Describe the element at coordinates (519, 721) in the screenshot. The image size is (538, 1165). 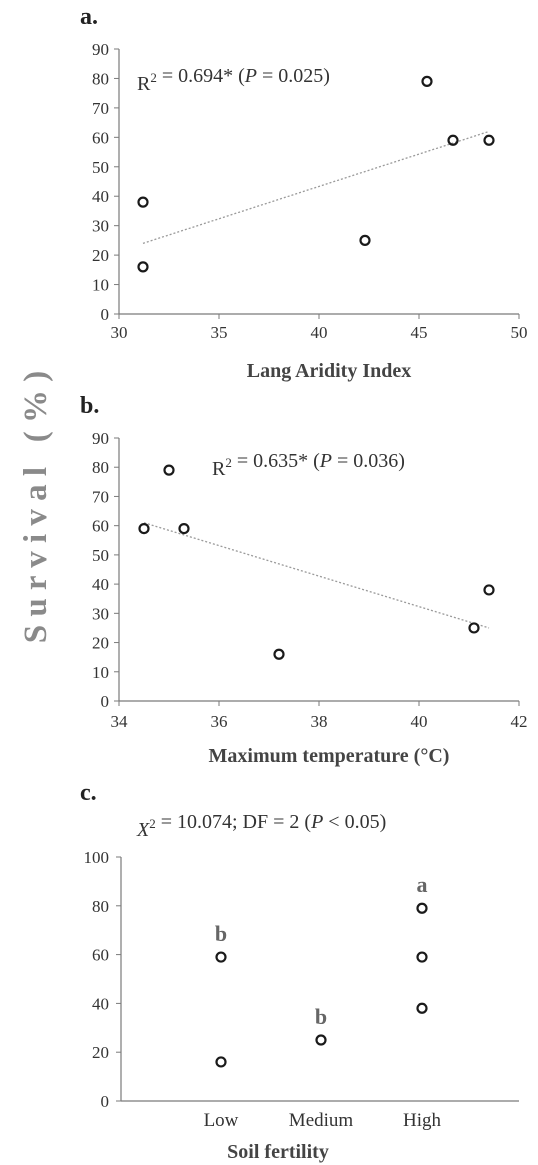
I see `panel-b-xtick-label: 42` at that location.